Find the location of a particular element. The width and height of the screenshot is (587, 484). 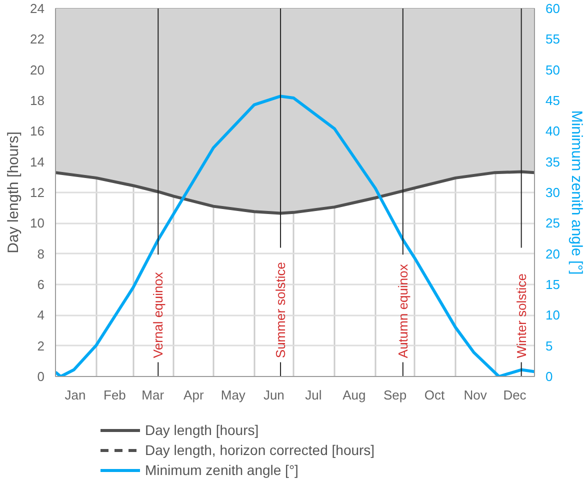

y2-tick-label: 20 is located at coordinates (553, 254).